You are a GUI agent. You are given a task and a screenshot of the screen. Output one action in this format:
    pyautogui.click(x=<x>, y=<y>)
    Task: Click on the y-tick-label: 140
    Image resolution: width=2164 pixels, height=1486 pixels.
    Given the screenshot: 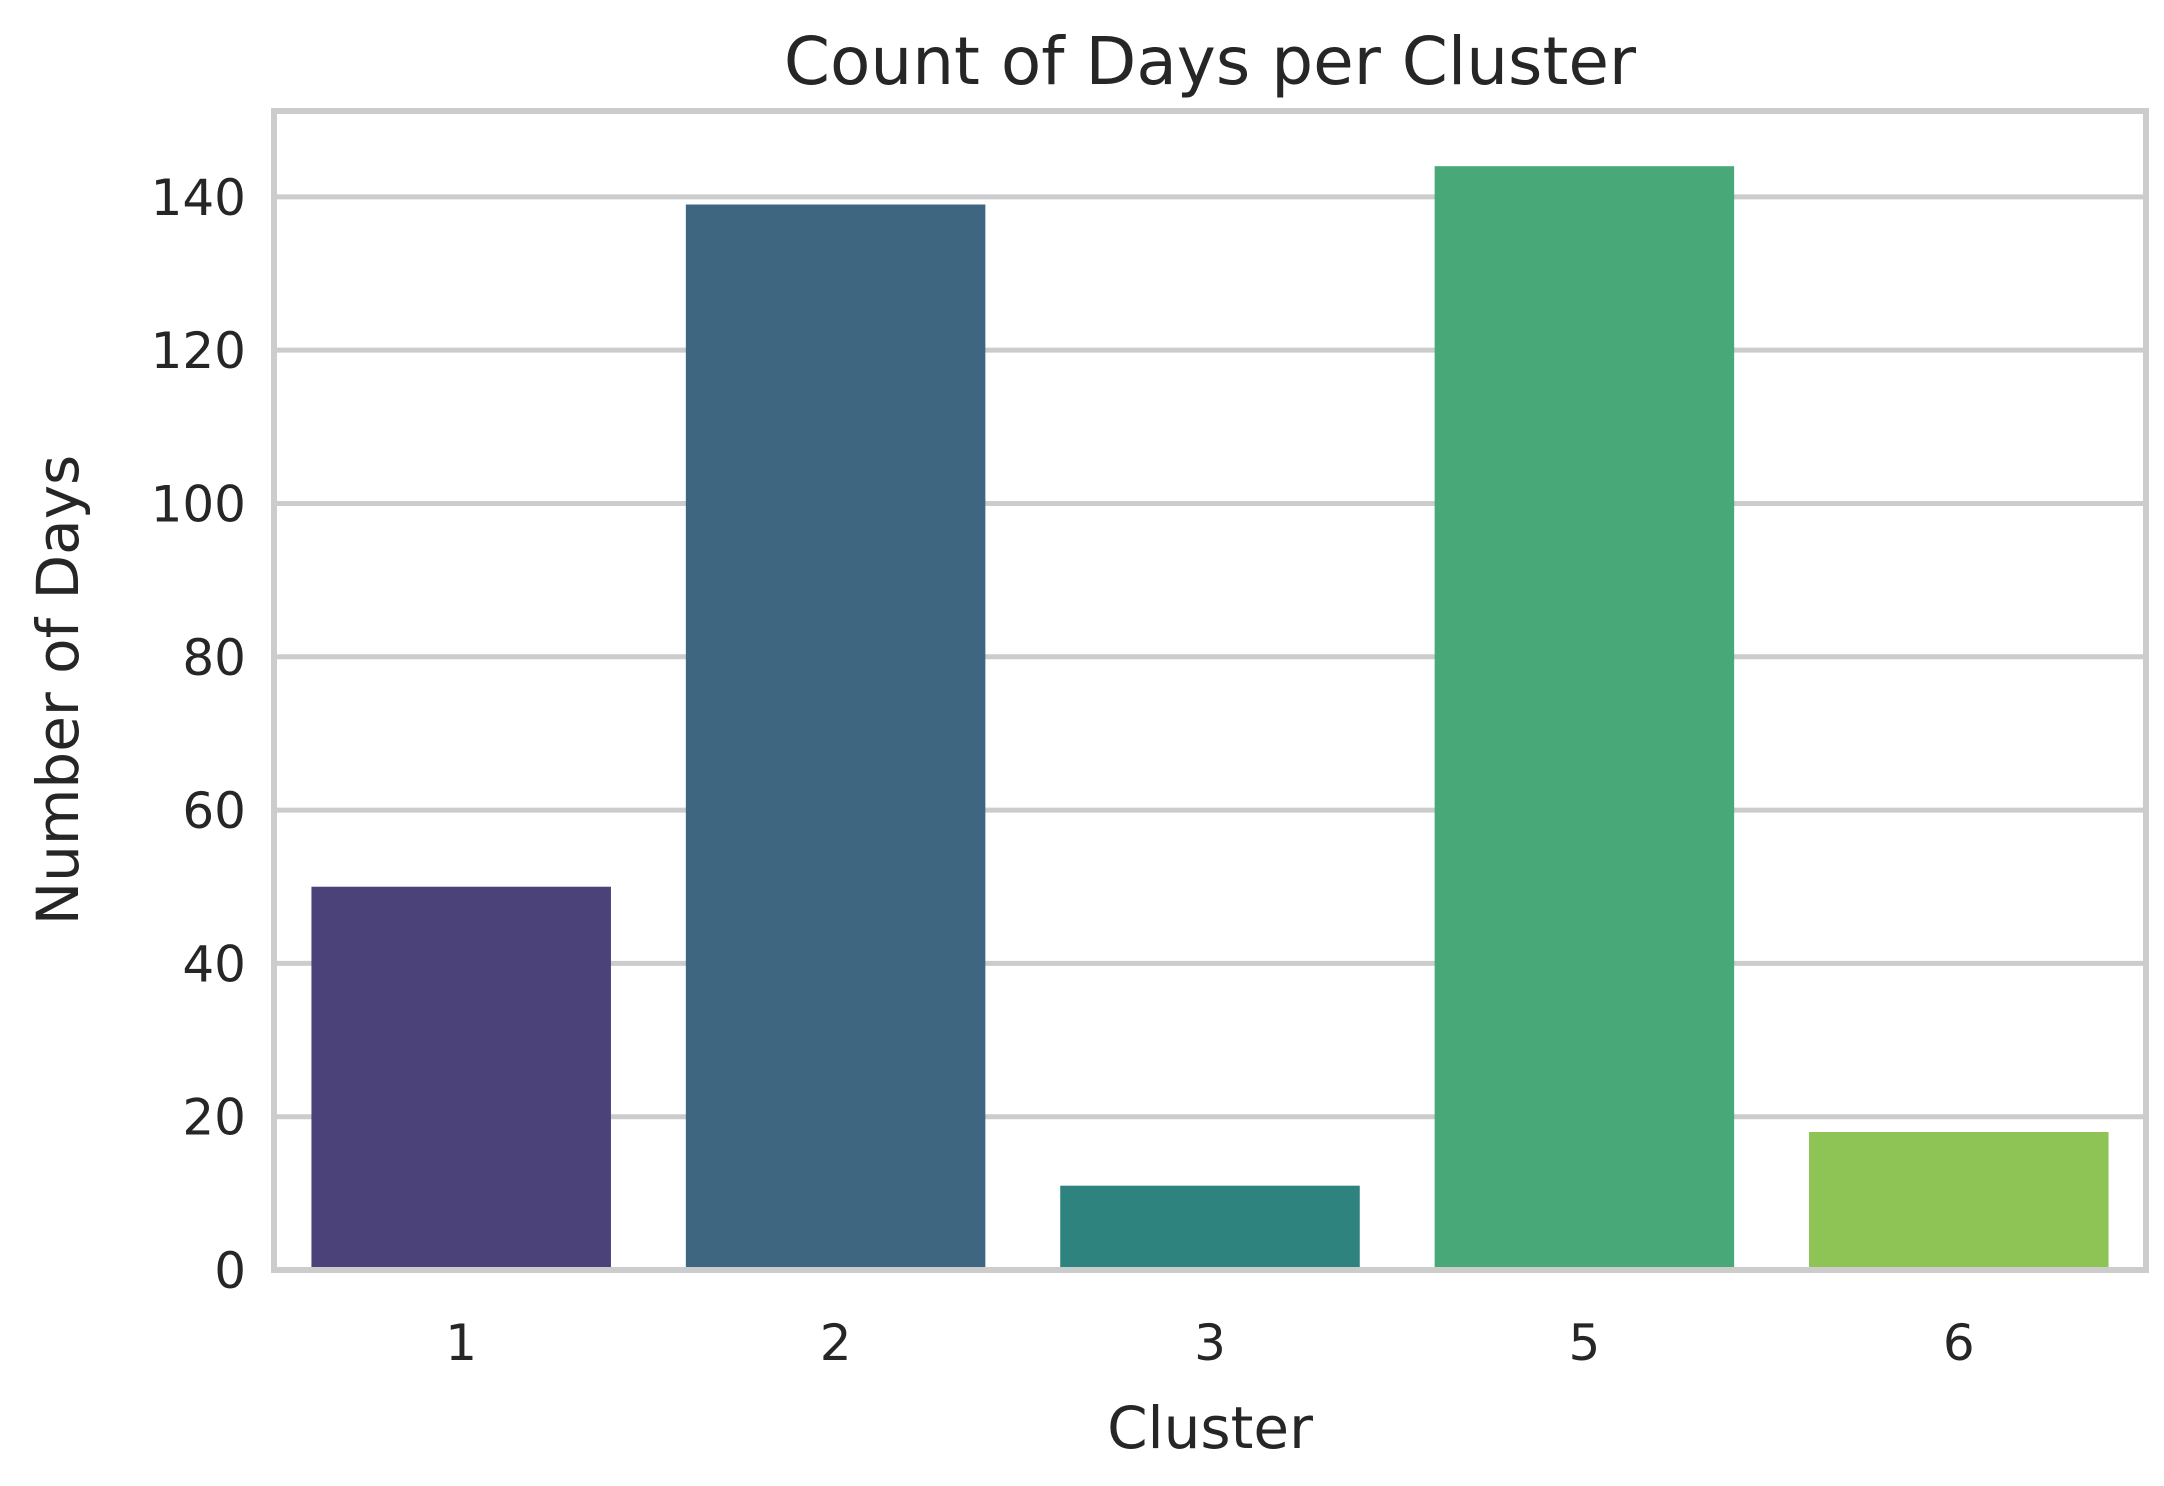 What is the action you would take?
    pyautogui.click(x=198, y=198)
    